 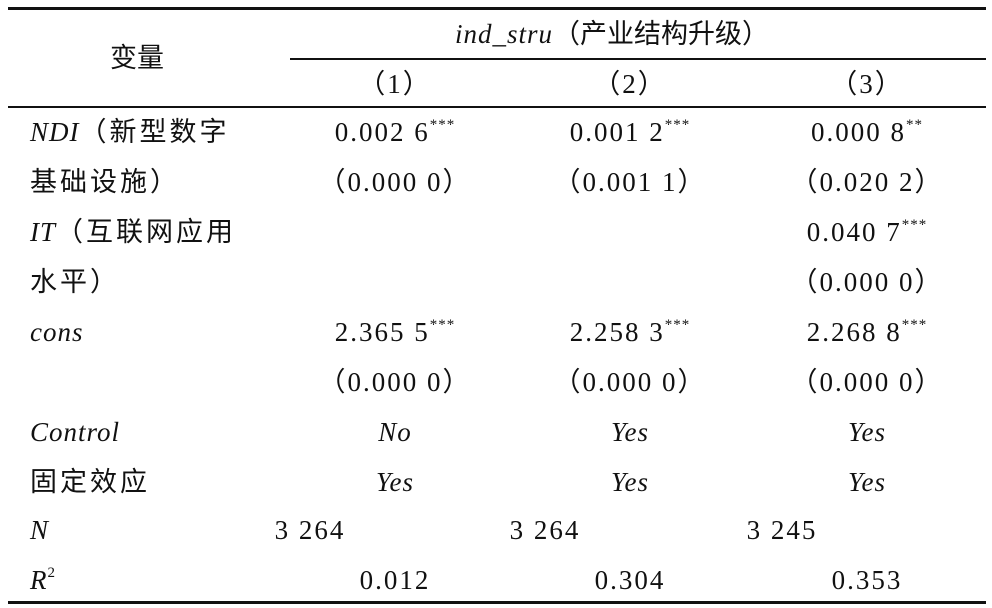 I want to click on cell-value: No, so click(x=395, y=432).